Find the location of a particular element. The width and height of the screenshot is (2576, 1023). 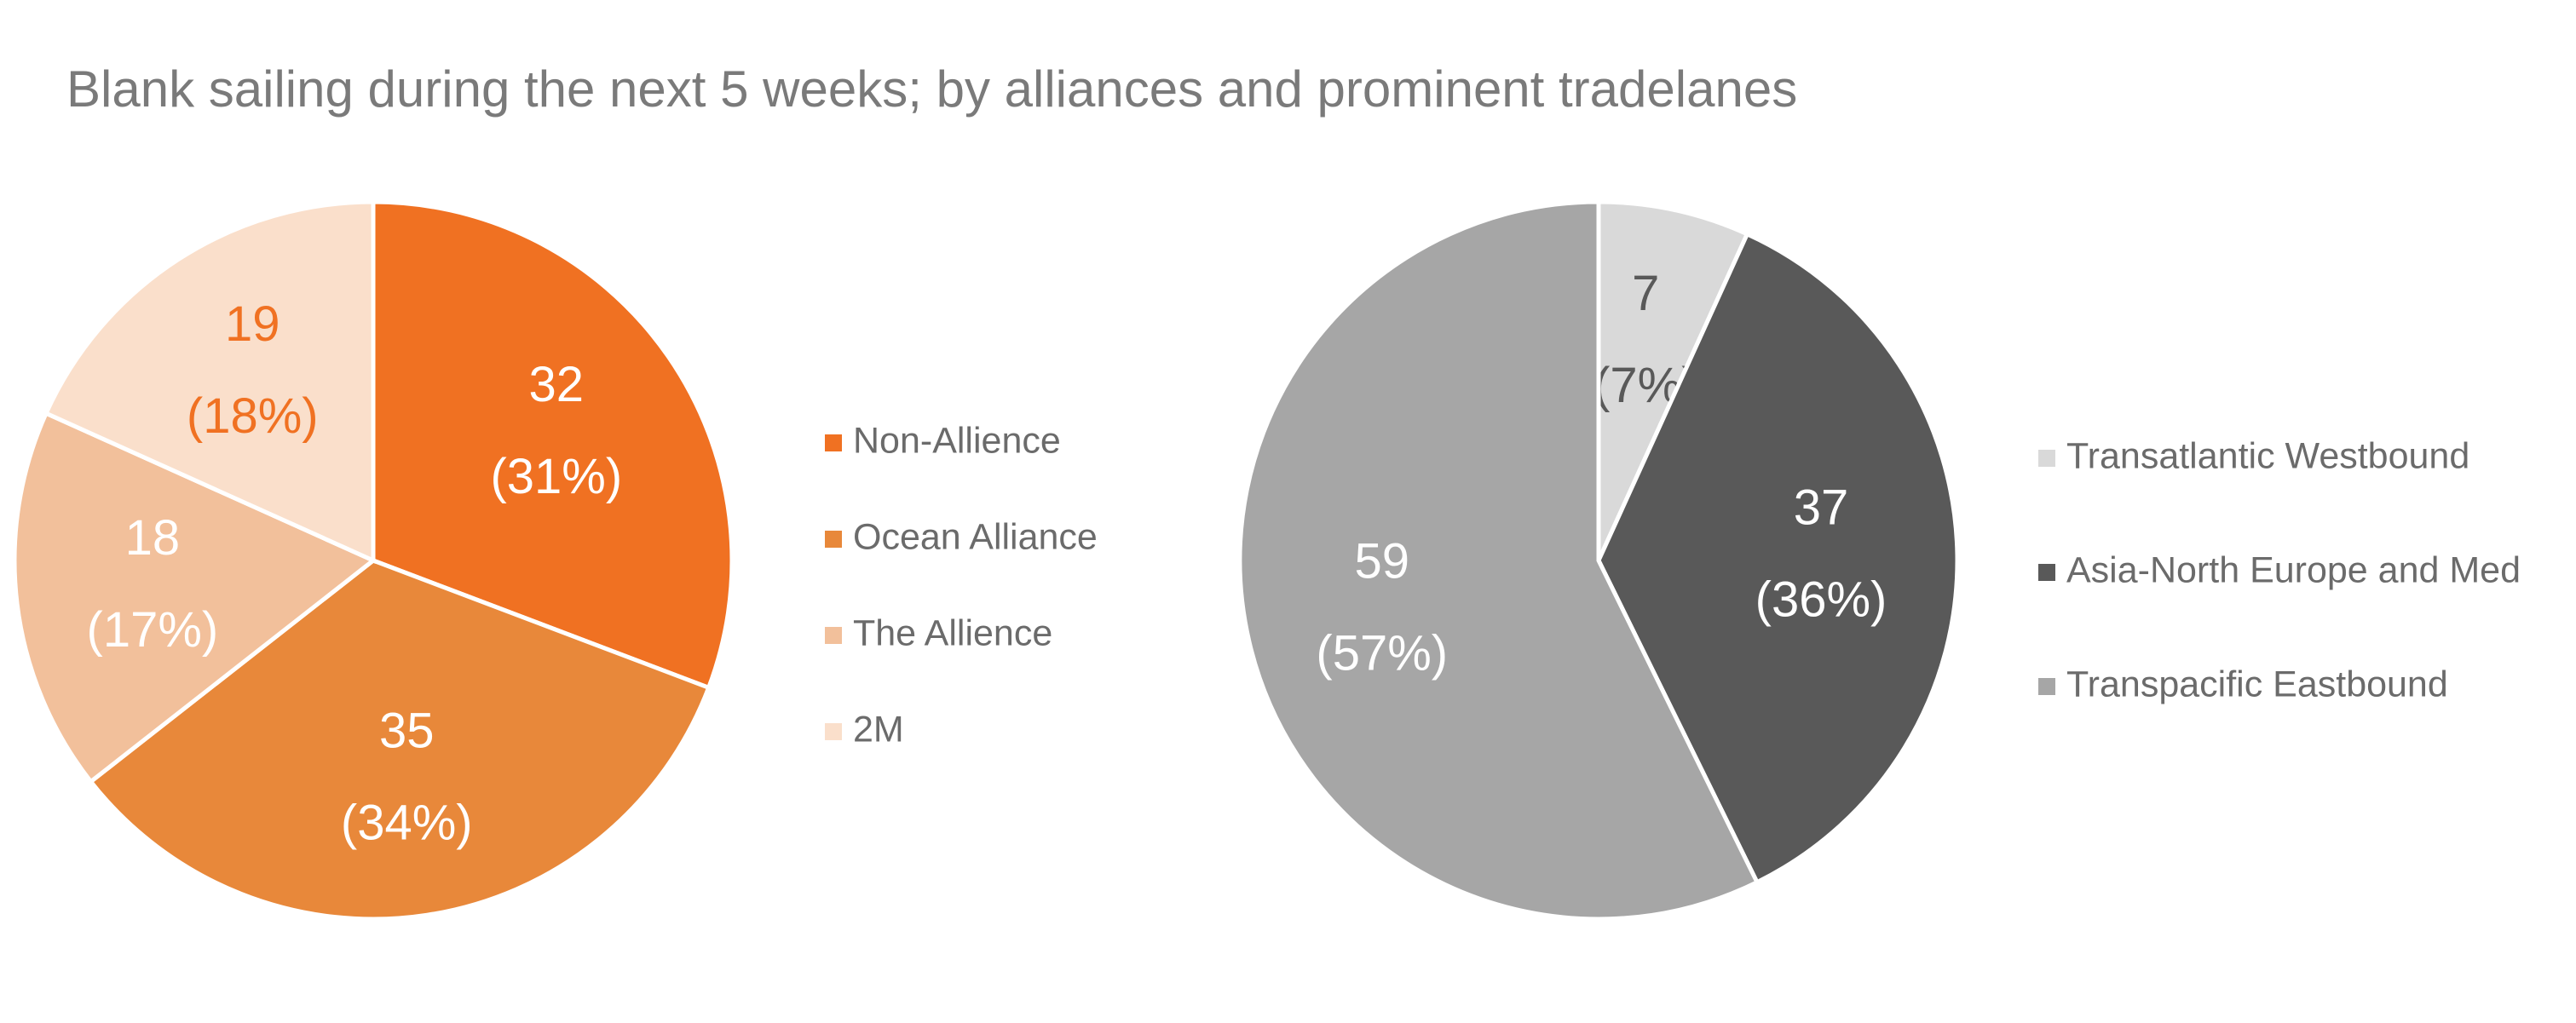

percent-label: (17%) is located at coordinates (153, 630).